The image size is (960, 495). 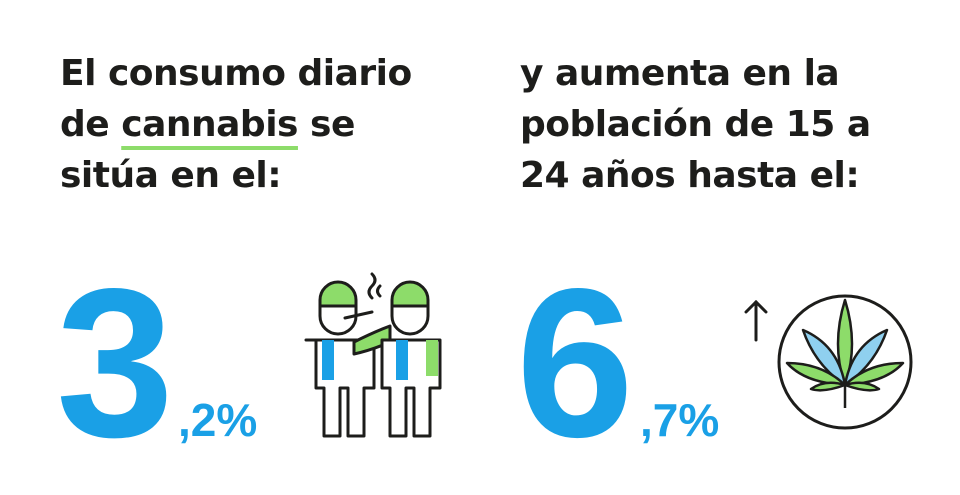 I want to click on heading-line: y aumenta en la, so click(x=680, y=73).